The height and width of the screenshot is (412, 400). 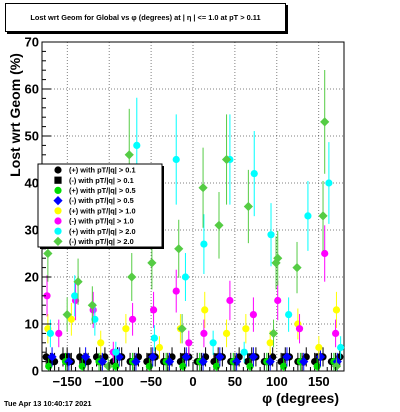 I want to click on legend-entry: (-) with pT/|q| > 0.1, so click(x=101, y=180).